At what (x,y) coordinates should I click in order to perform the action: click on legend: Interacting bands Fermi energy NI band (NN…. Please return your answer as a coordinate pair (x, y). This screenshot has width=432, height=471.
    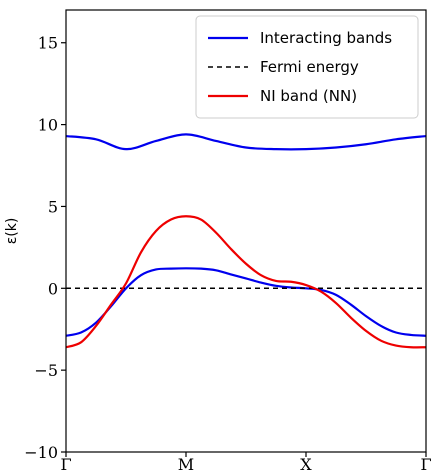
    Looking at the image, I should click on (307, 67).